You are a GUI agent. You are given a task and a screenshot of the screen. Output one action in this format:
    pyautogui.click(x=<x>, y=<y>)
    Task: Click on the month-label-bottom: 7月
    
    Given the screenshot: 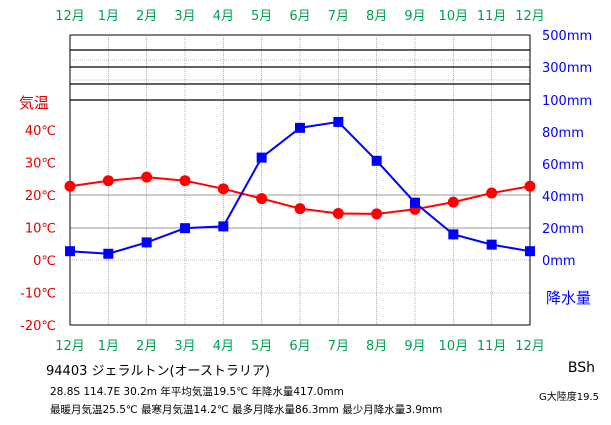 What is the action you would take?
    pyautogui.click(x=338, y=346)
    